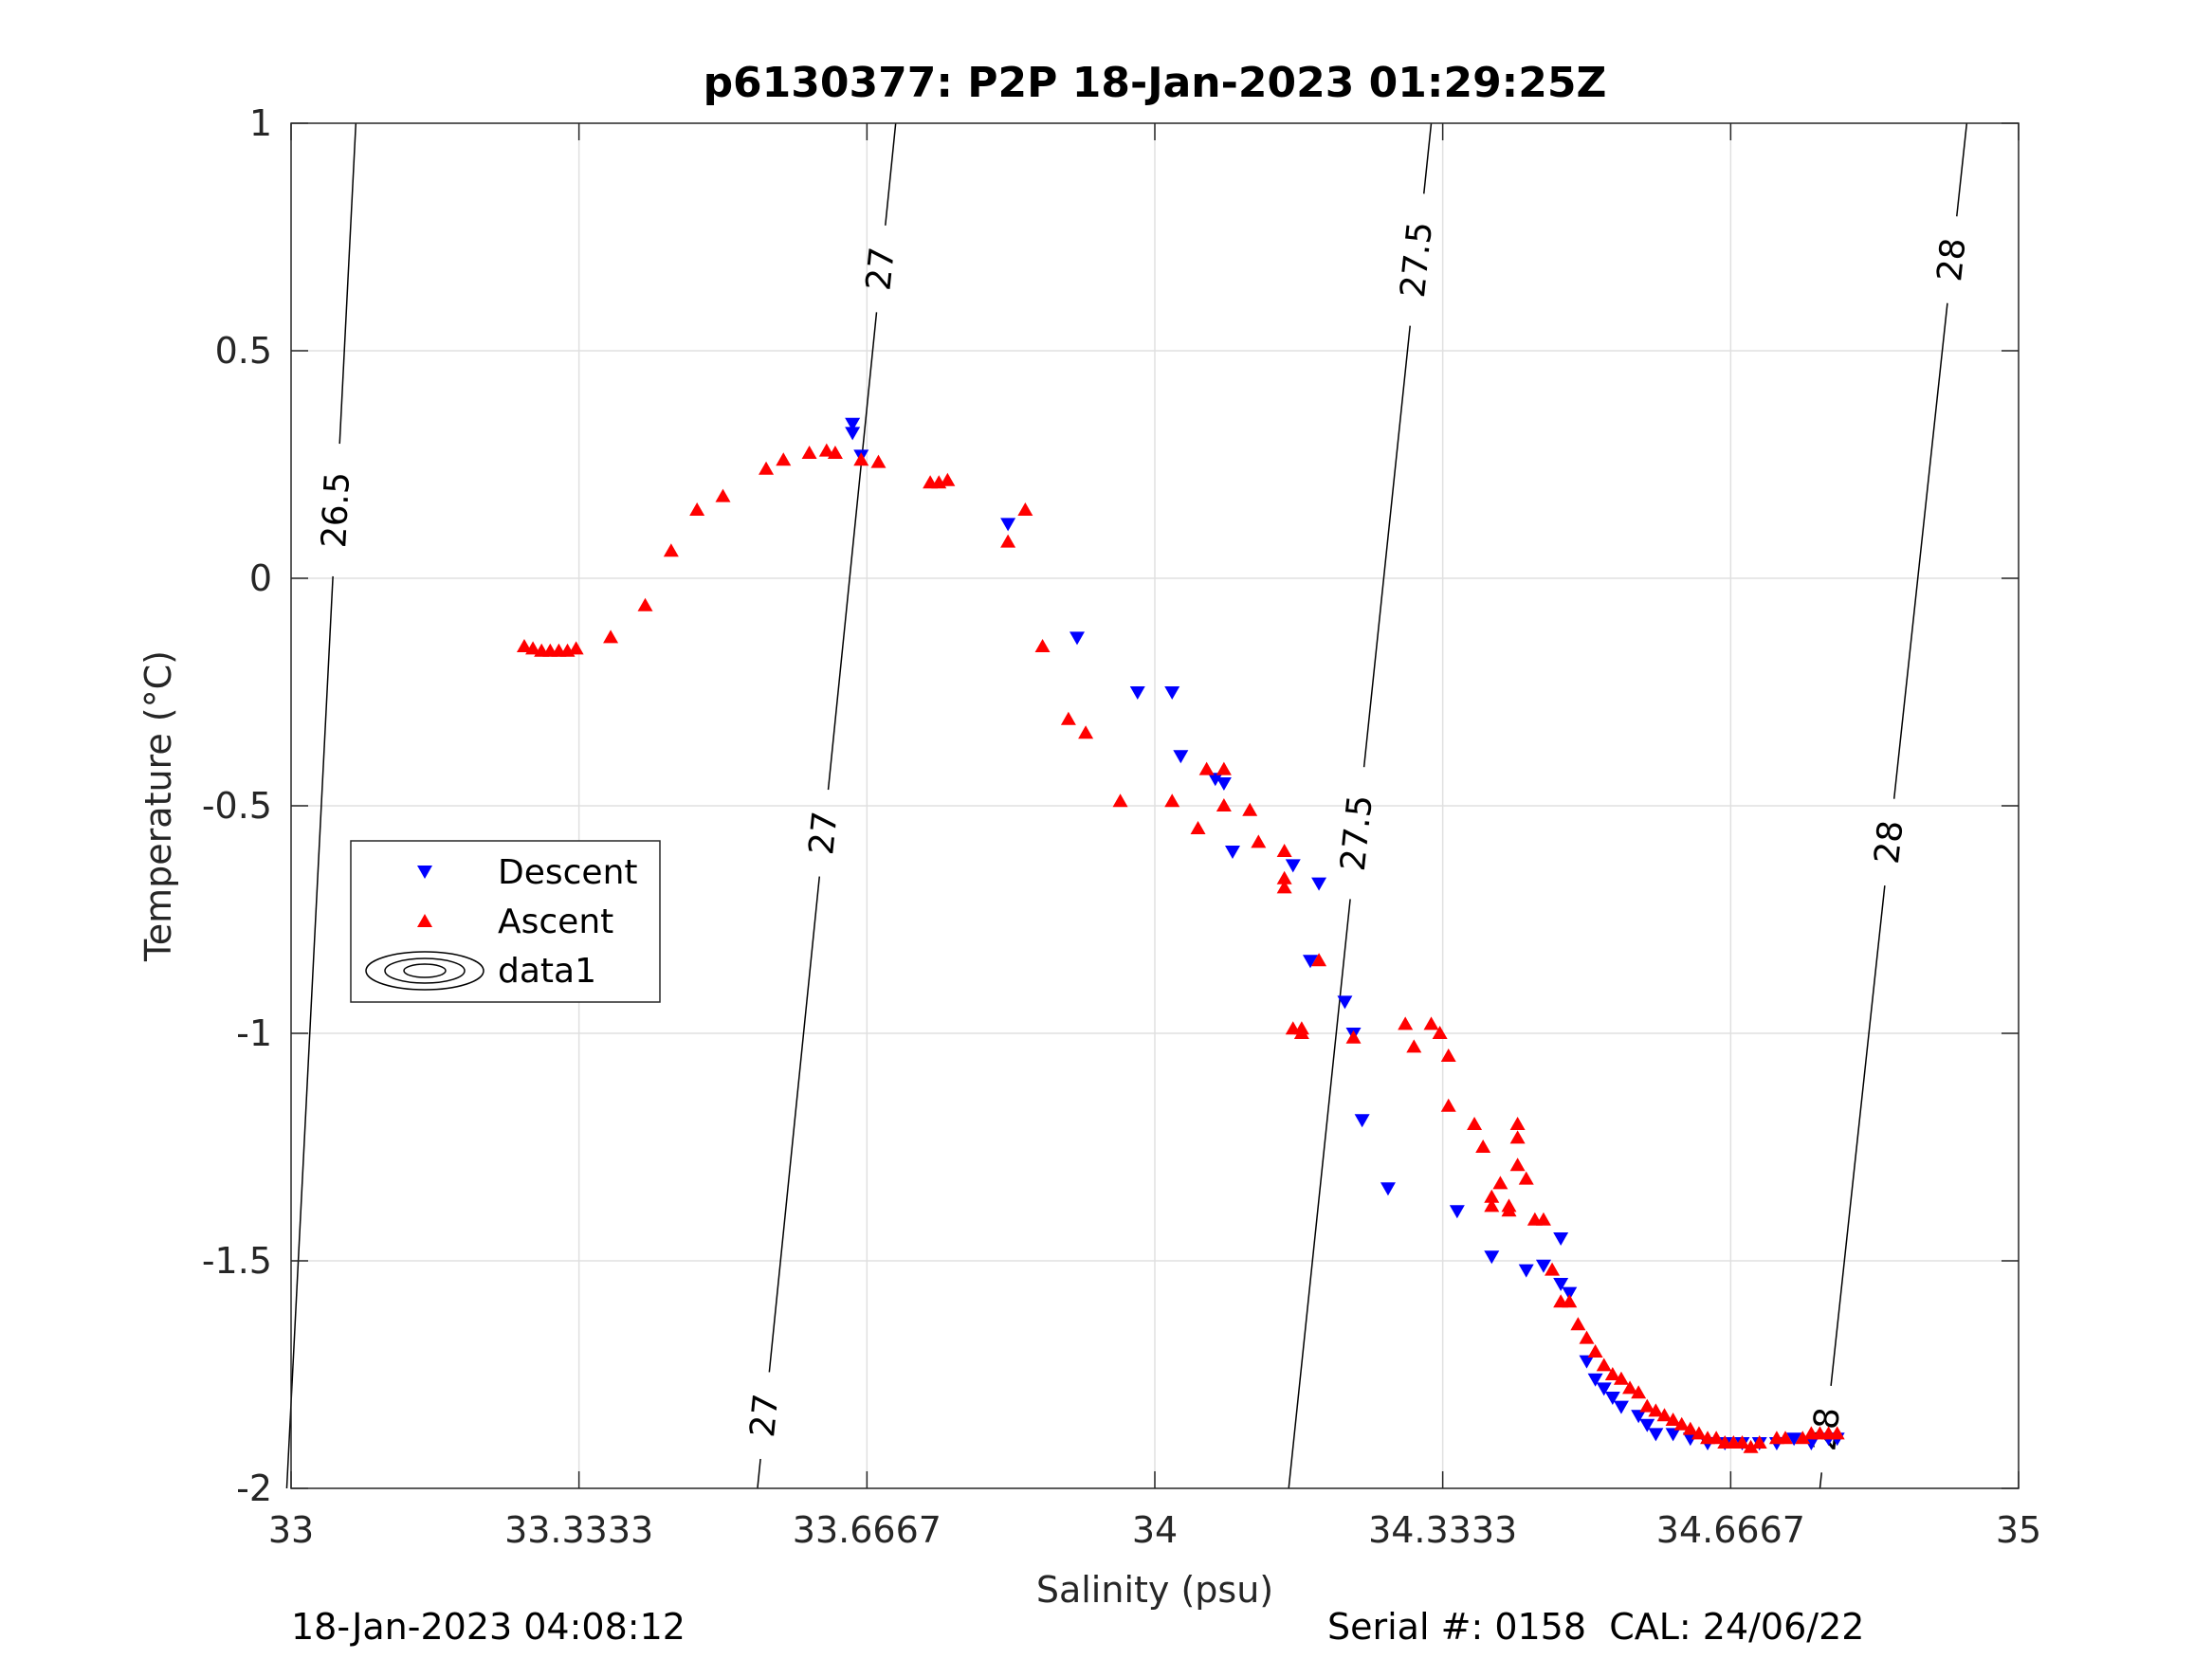 Image resolution: width=2212 pixels, height=1659 pixels. What do you see at coordinates (336, 510) in the screenshot?
I see `contour-label: 26.5` at bounding box center [336, 510].